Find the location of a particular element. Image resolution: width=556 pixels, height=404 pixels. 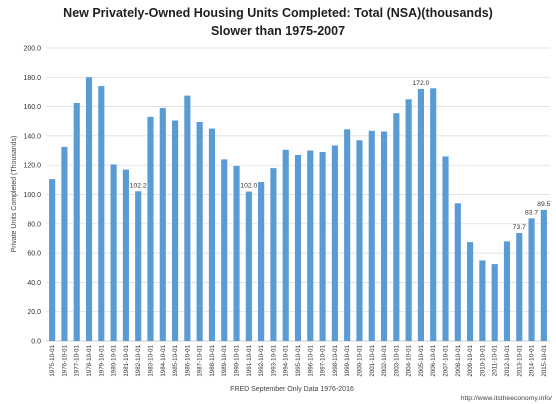

data-label: 89.5 is located at coordinates (543, 204).